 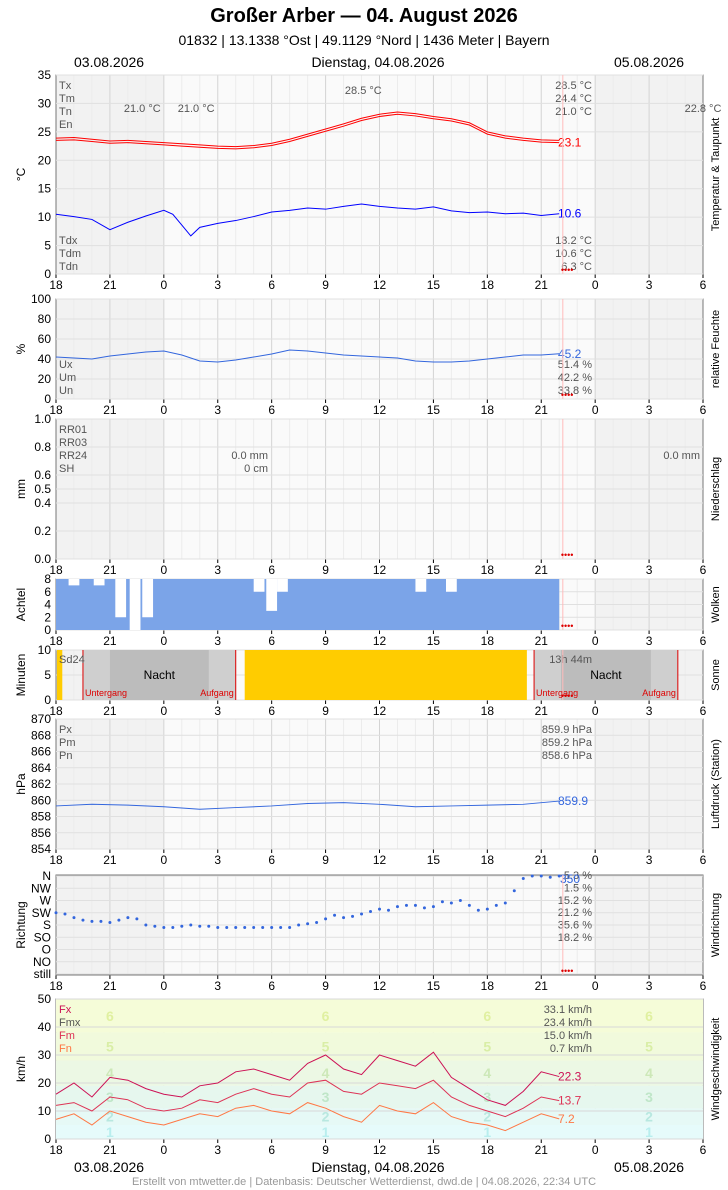 I want to click on sun-night-core, so click(x=606, y=675).